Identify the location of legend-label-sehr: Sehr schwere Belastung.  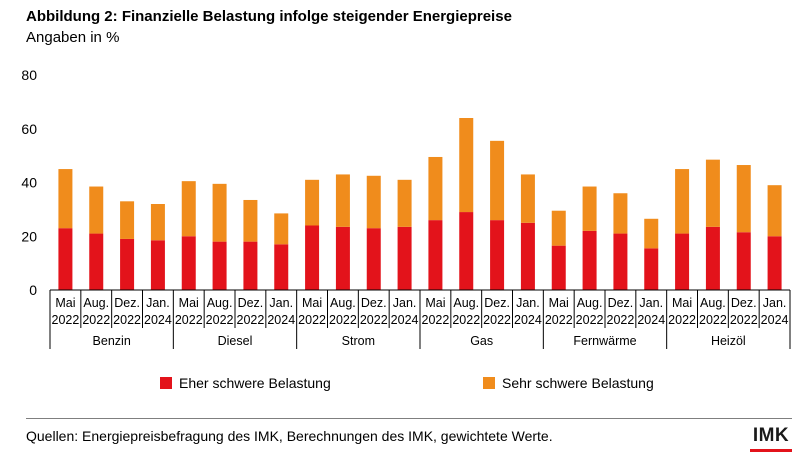
(578, 383).